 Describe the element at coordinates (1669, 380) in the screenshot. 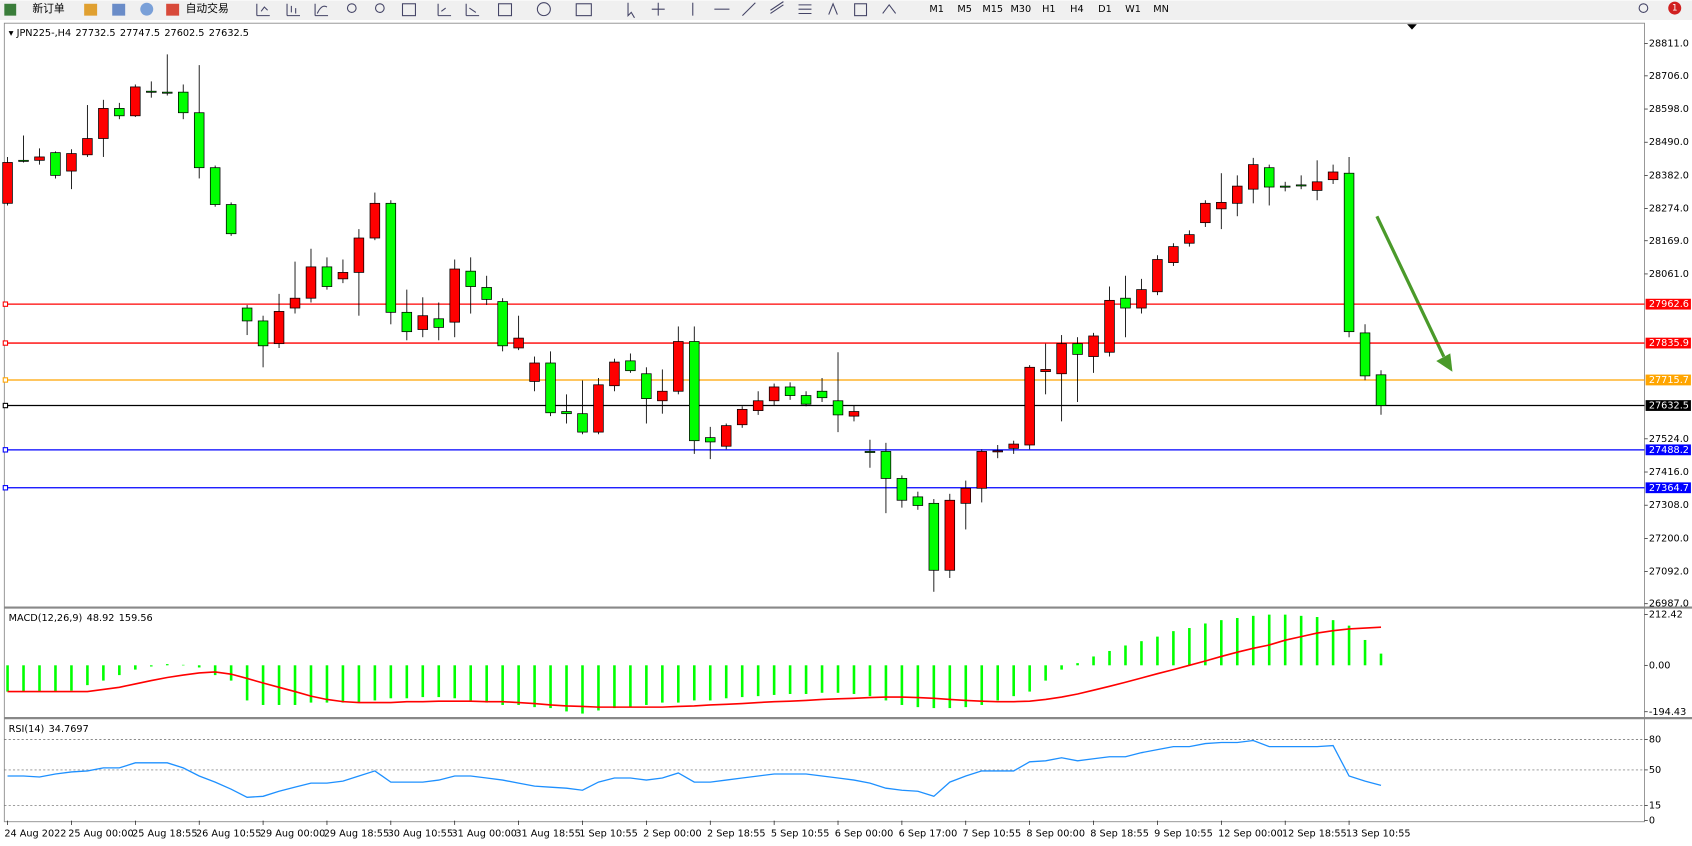

I see `price-level-label: 27715.7` at that location.